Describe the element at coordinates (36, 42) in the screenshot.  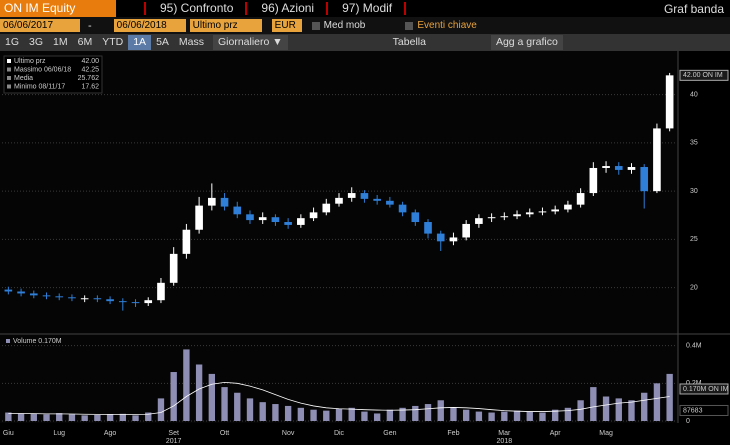
I see `range-button: 3G` at that location.